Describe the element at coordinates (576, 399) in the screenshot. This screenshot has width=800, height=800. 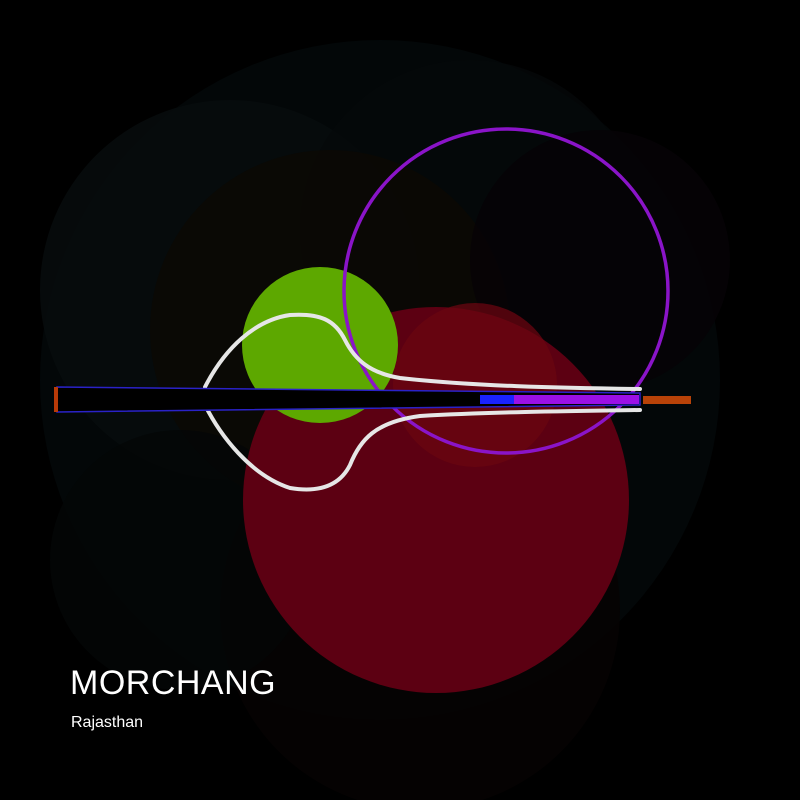
I see `reed-purple-segment` at that location.